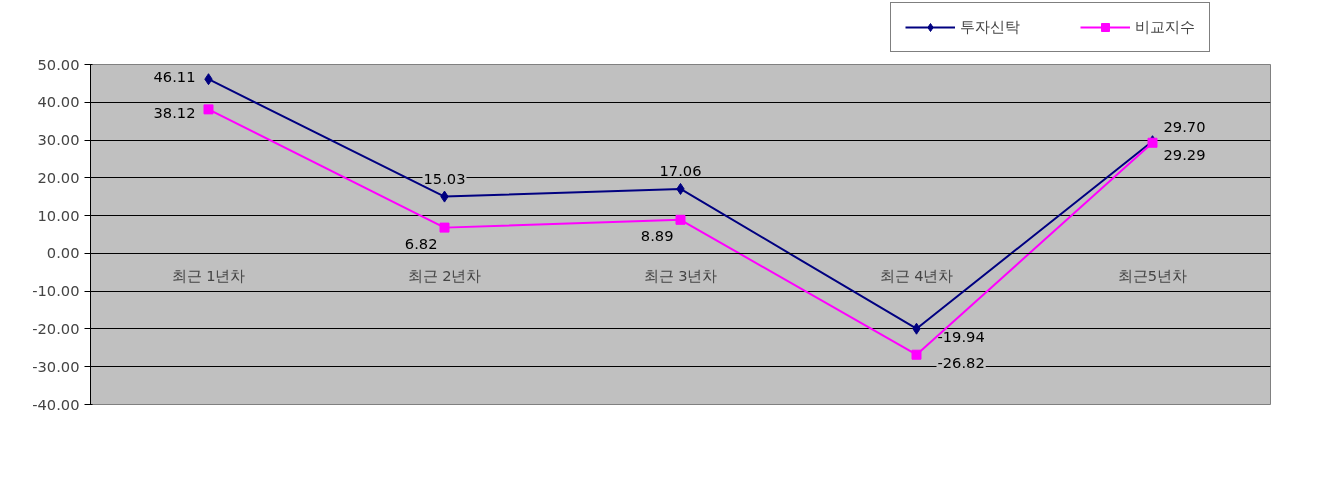  Describe the element at coordinates (1152, 276) in the screenshot. I see `x-tick-label: 최근5년차` at that location.